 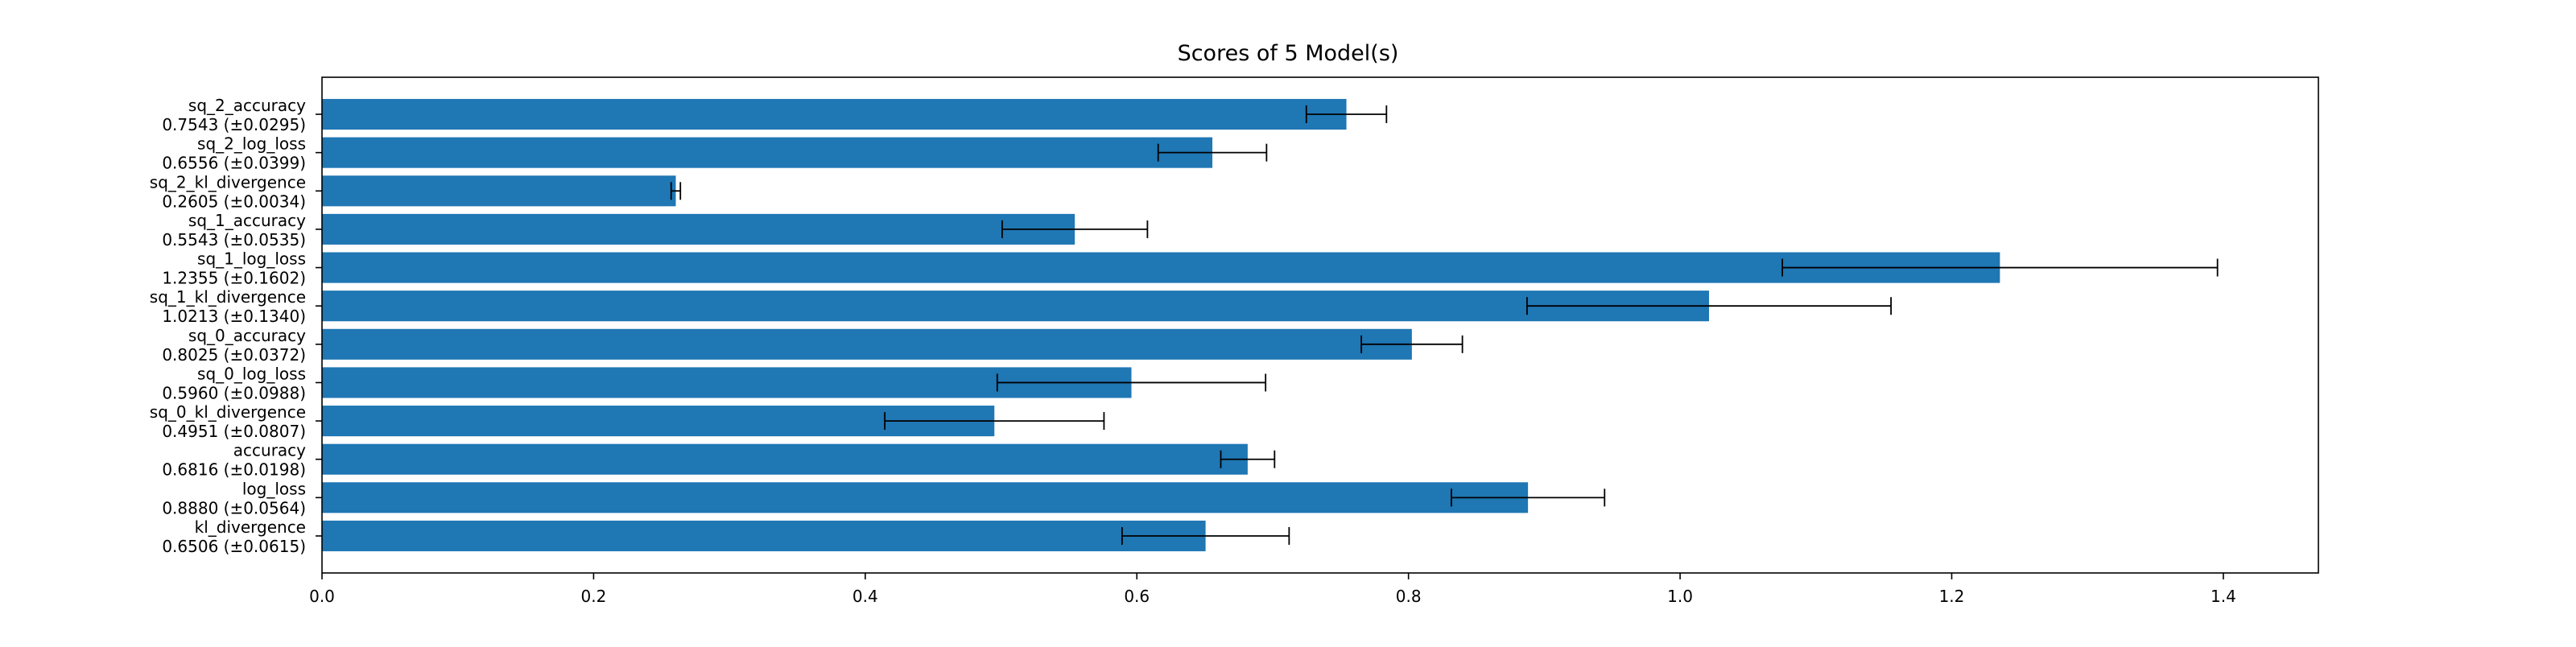 What do you see at coordinates (1680, 597) in the screenshot?
I see `x-tick-label: 1.0` at bounding box center [1680, 597].